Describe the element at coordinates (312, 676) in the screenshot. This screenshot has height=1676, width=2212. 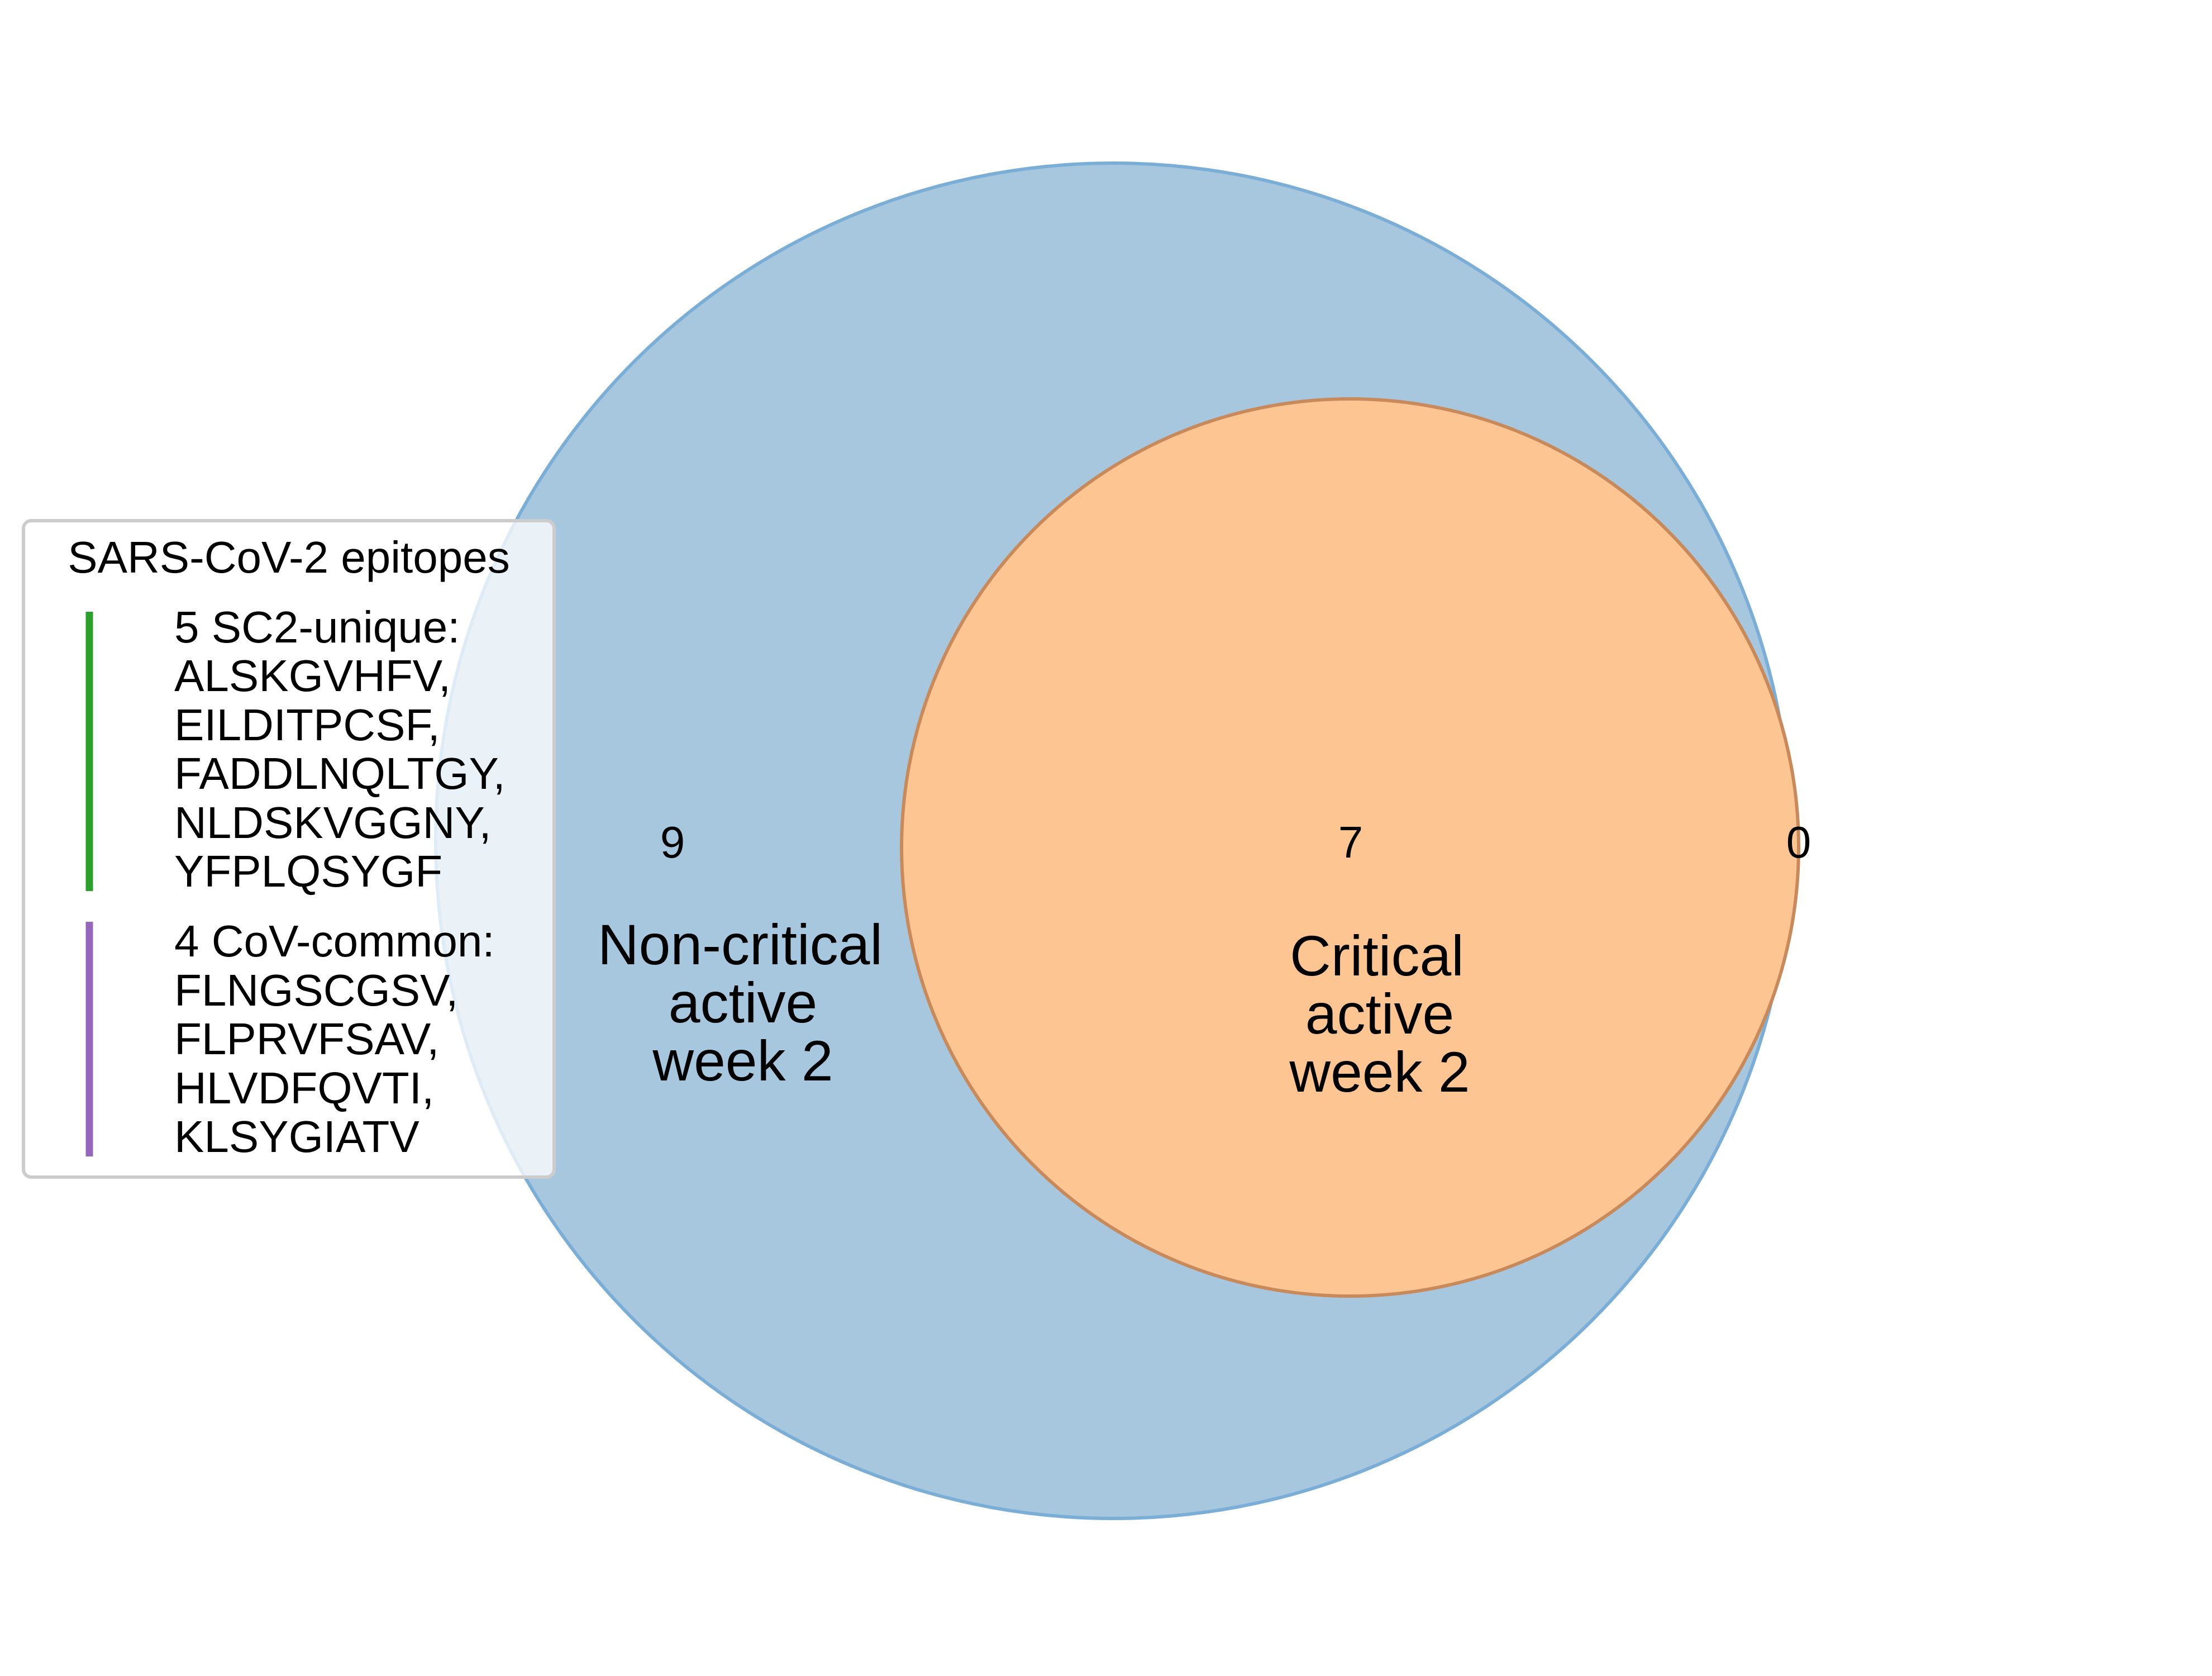
I see `legend-entry-line: ALSKGVHFV,` at that location.